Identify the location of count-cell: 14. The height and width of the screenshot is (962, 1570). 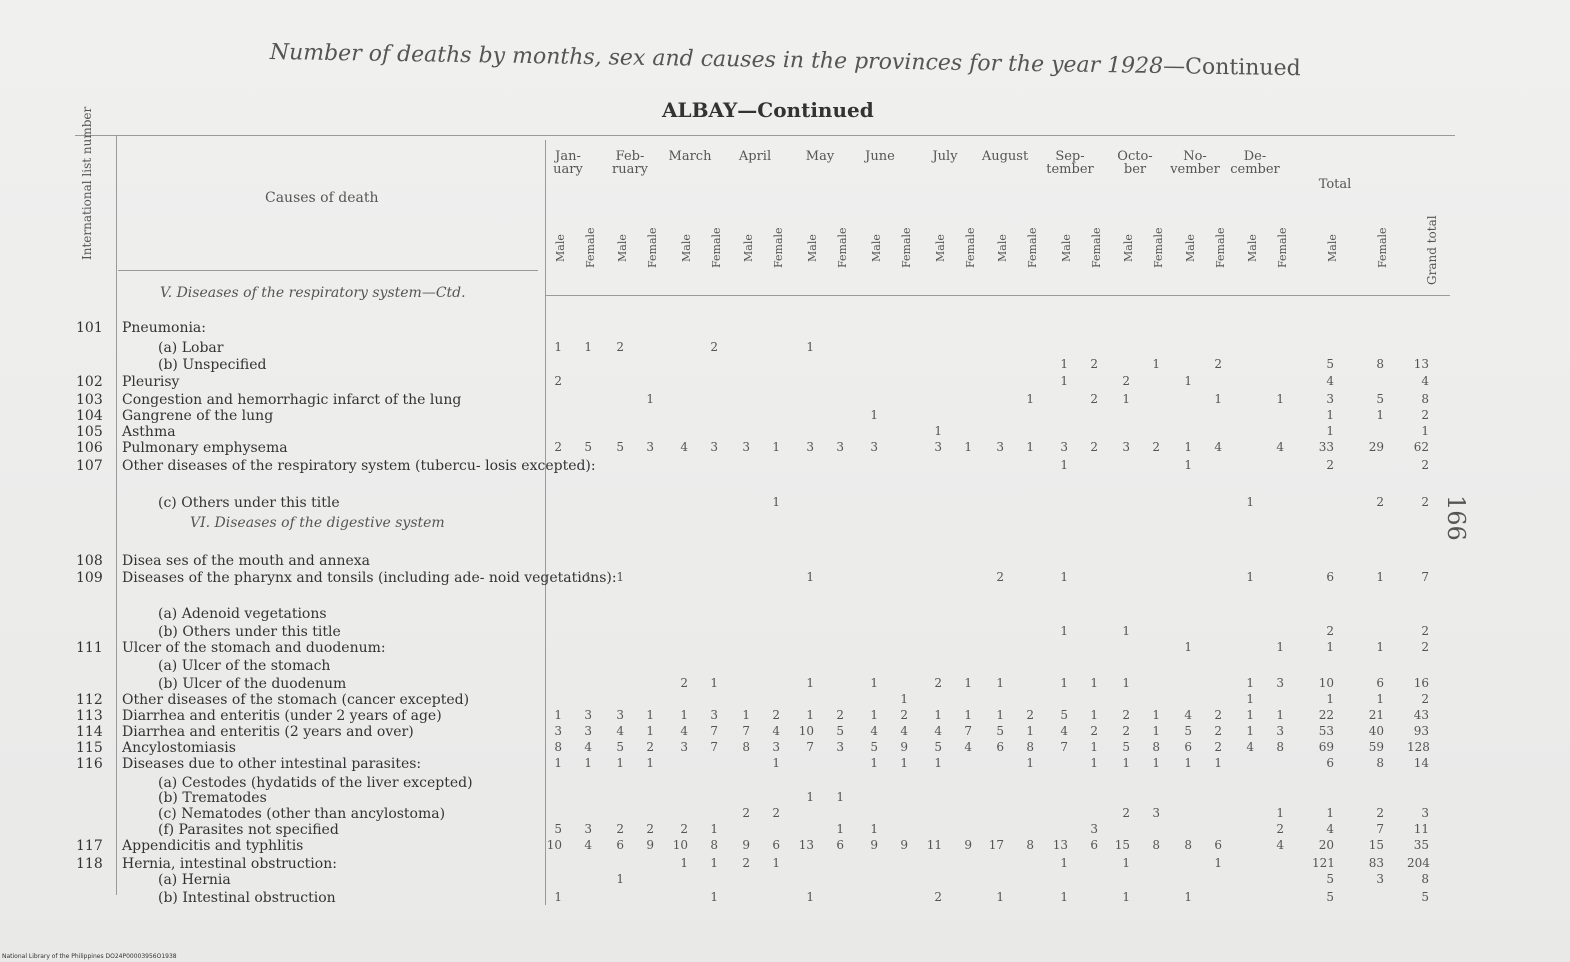
(1421, 763).